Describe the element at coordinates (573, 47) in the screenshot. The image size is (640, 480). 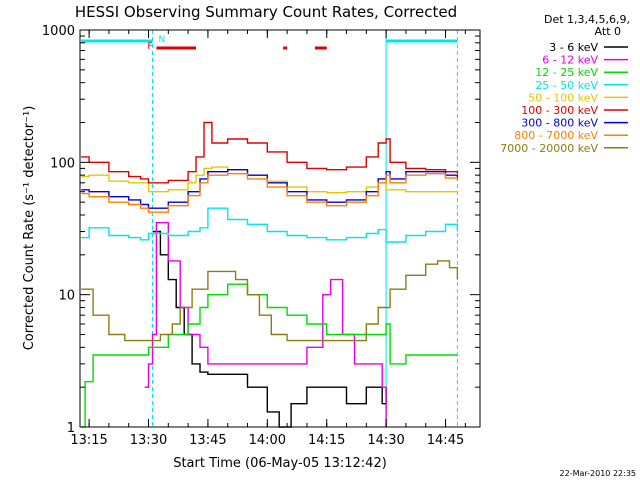
I see `legend-label-0: 3 - 6 keV` at that location.